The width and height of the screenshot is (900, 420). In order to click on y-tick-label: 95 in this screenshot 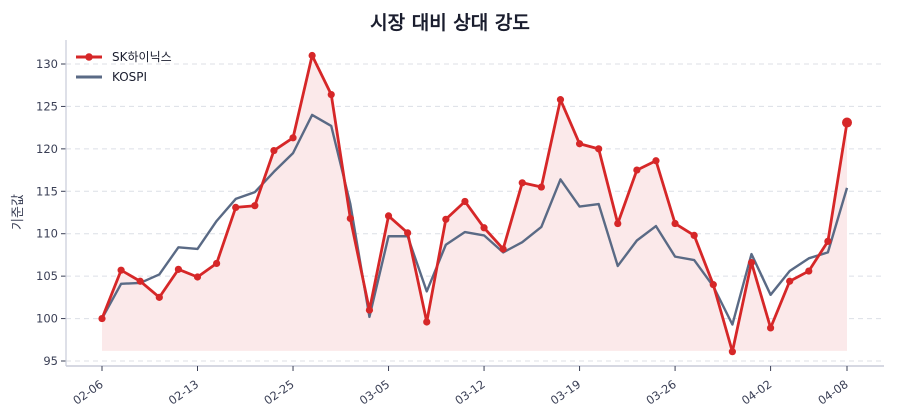, I will do `click(50, 361)`.